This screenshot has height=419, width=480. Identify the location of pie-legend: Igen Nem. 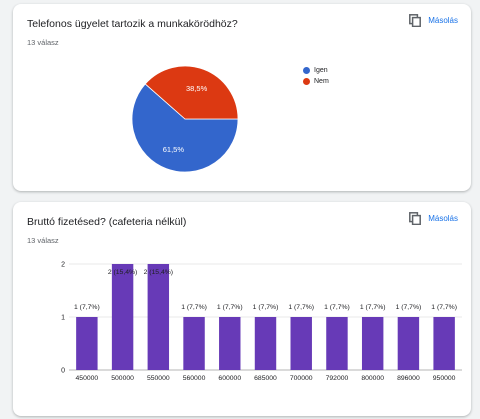
(316, 76).